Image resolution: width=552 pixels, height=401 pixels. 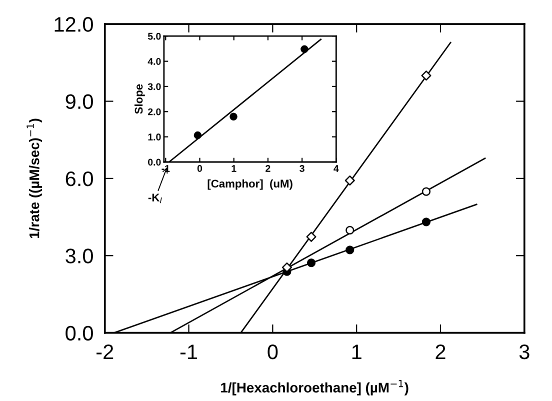 What do you see at coordinates (154, 61) in the screenshot?
I see `y-tick-label: 4.0` at bounding box center [154, 61].